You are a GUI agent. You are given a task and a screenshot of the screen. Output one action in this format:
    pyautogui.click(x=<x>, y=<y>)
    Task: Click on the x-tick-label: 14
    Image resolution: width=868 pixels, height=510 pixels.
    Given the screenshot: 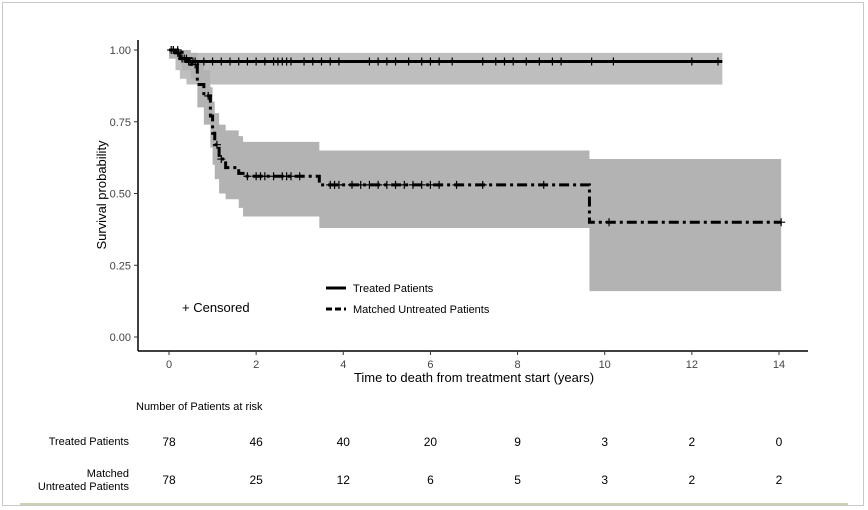 What is the action you would take?
    pyautogui.click(x=779, y=365)
    